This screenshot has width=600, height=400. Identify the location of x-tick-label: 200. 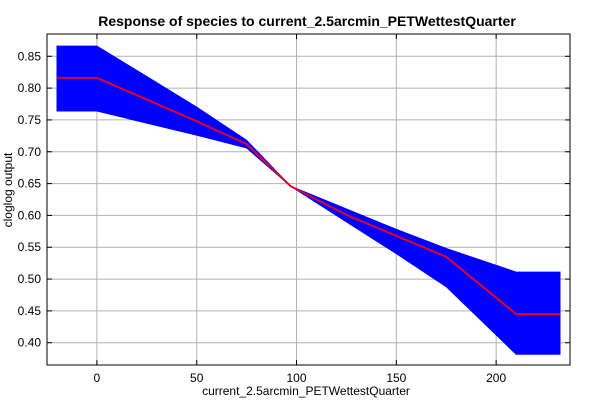
(496, 378).